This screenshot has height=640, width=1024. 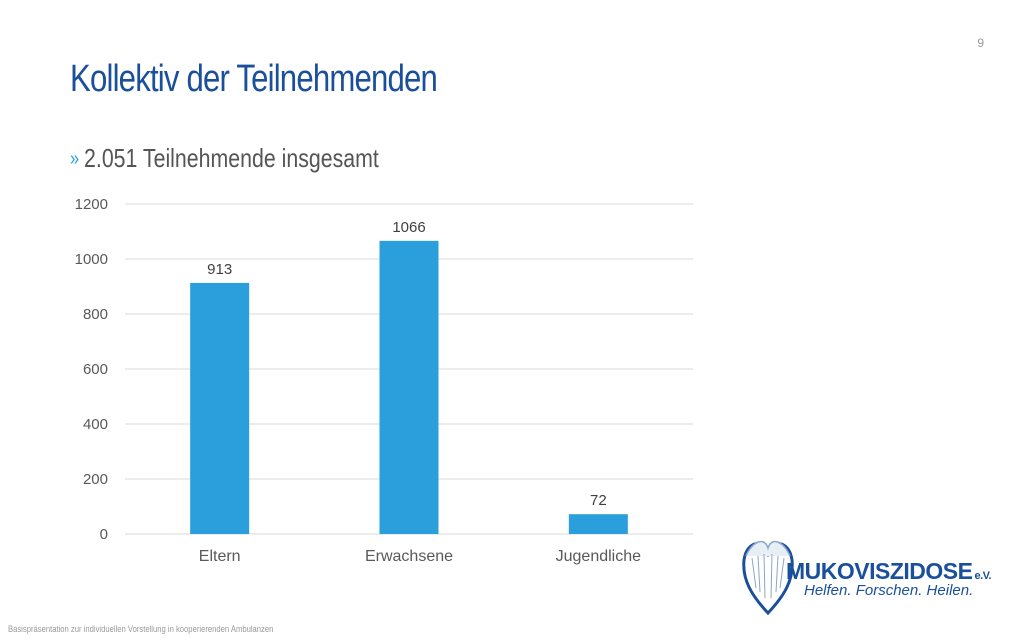 What do you see at coordinates (219, 269) in the screenshot?
I see `data-label: 913` at bounding box center [219, 269].